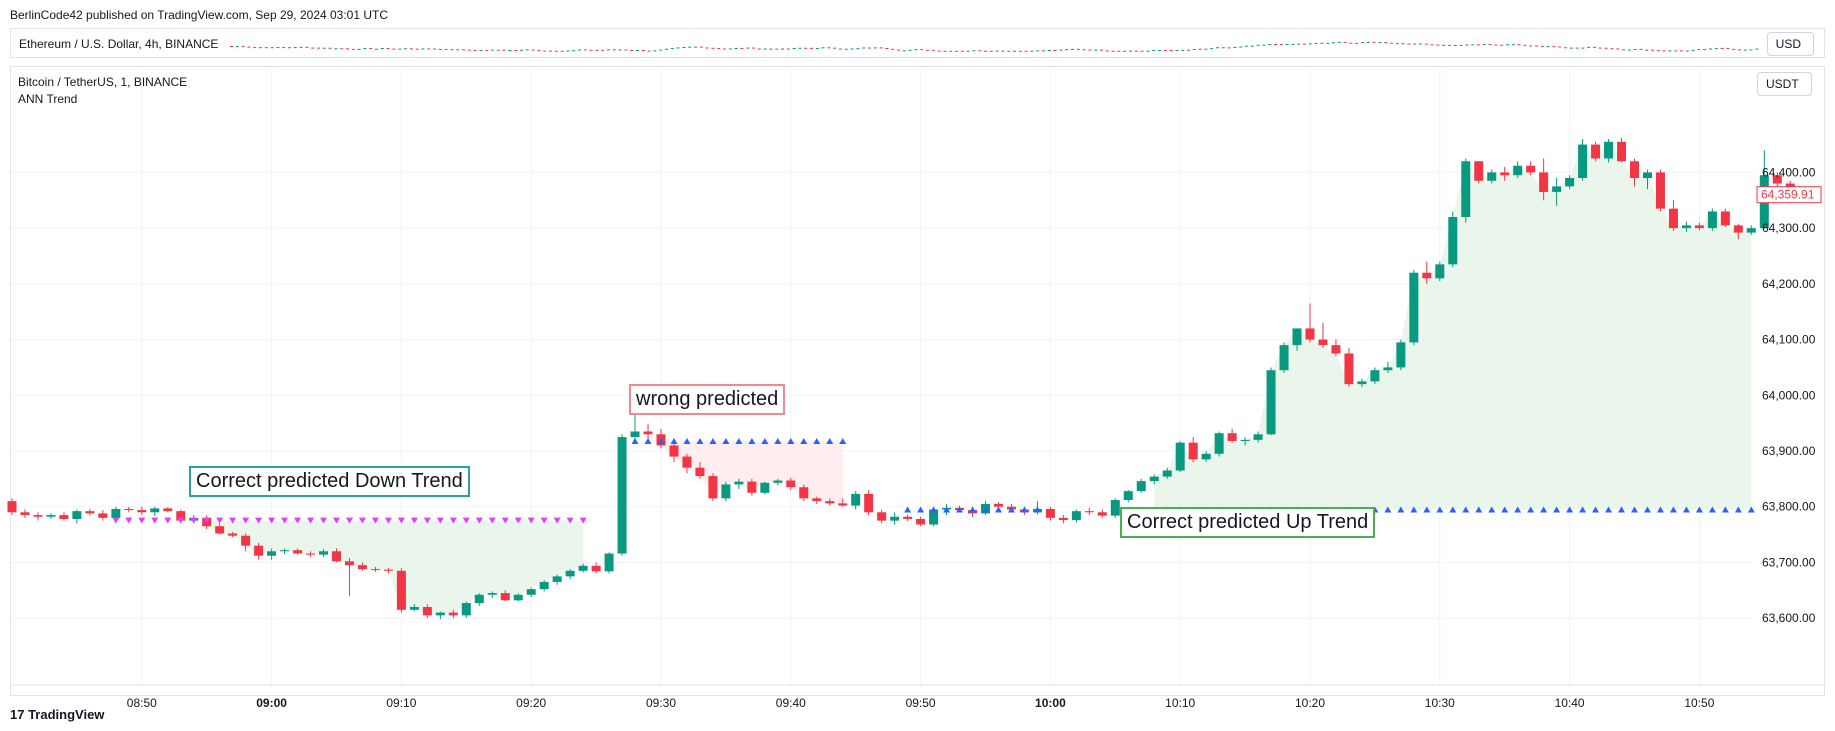 Image resolution: width=1835 pixels, height=731 pixels. Describe the element at coordinates (1790, 44) in the screenshot. I see `eth-currency-button: USD` at that location.